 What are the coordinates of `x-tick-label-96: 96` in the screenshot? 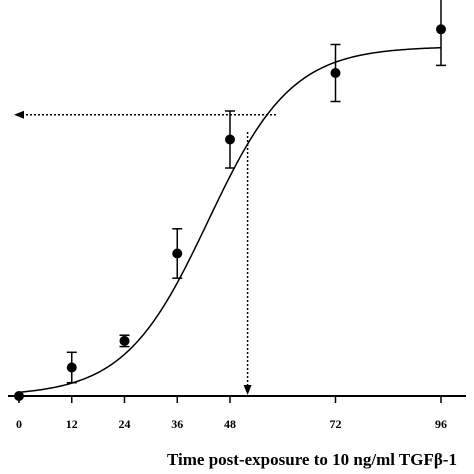 It's located at (441, 424).